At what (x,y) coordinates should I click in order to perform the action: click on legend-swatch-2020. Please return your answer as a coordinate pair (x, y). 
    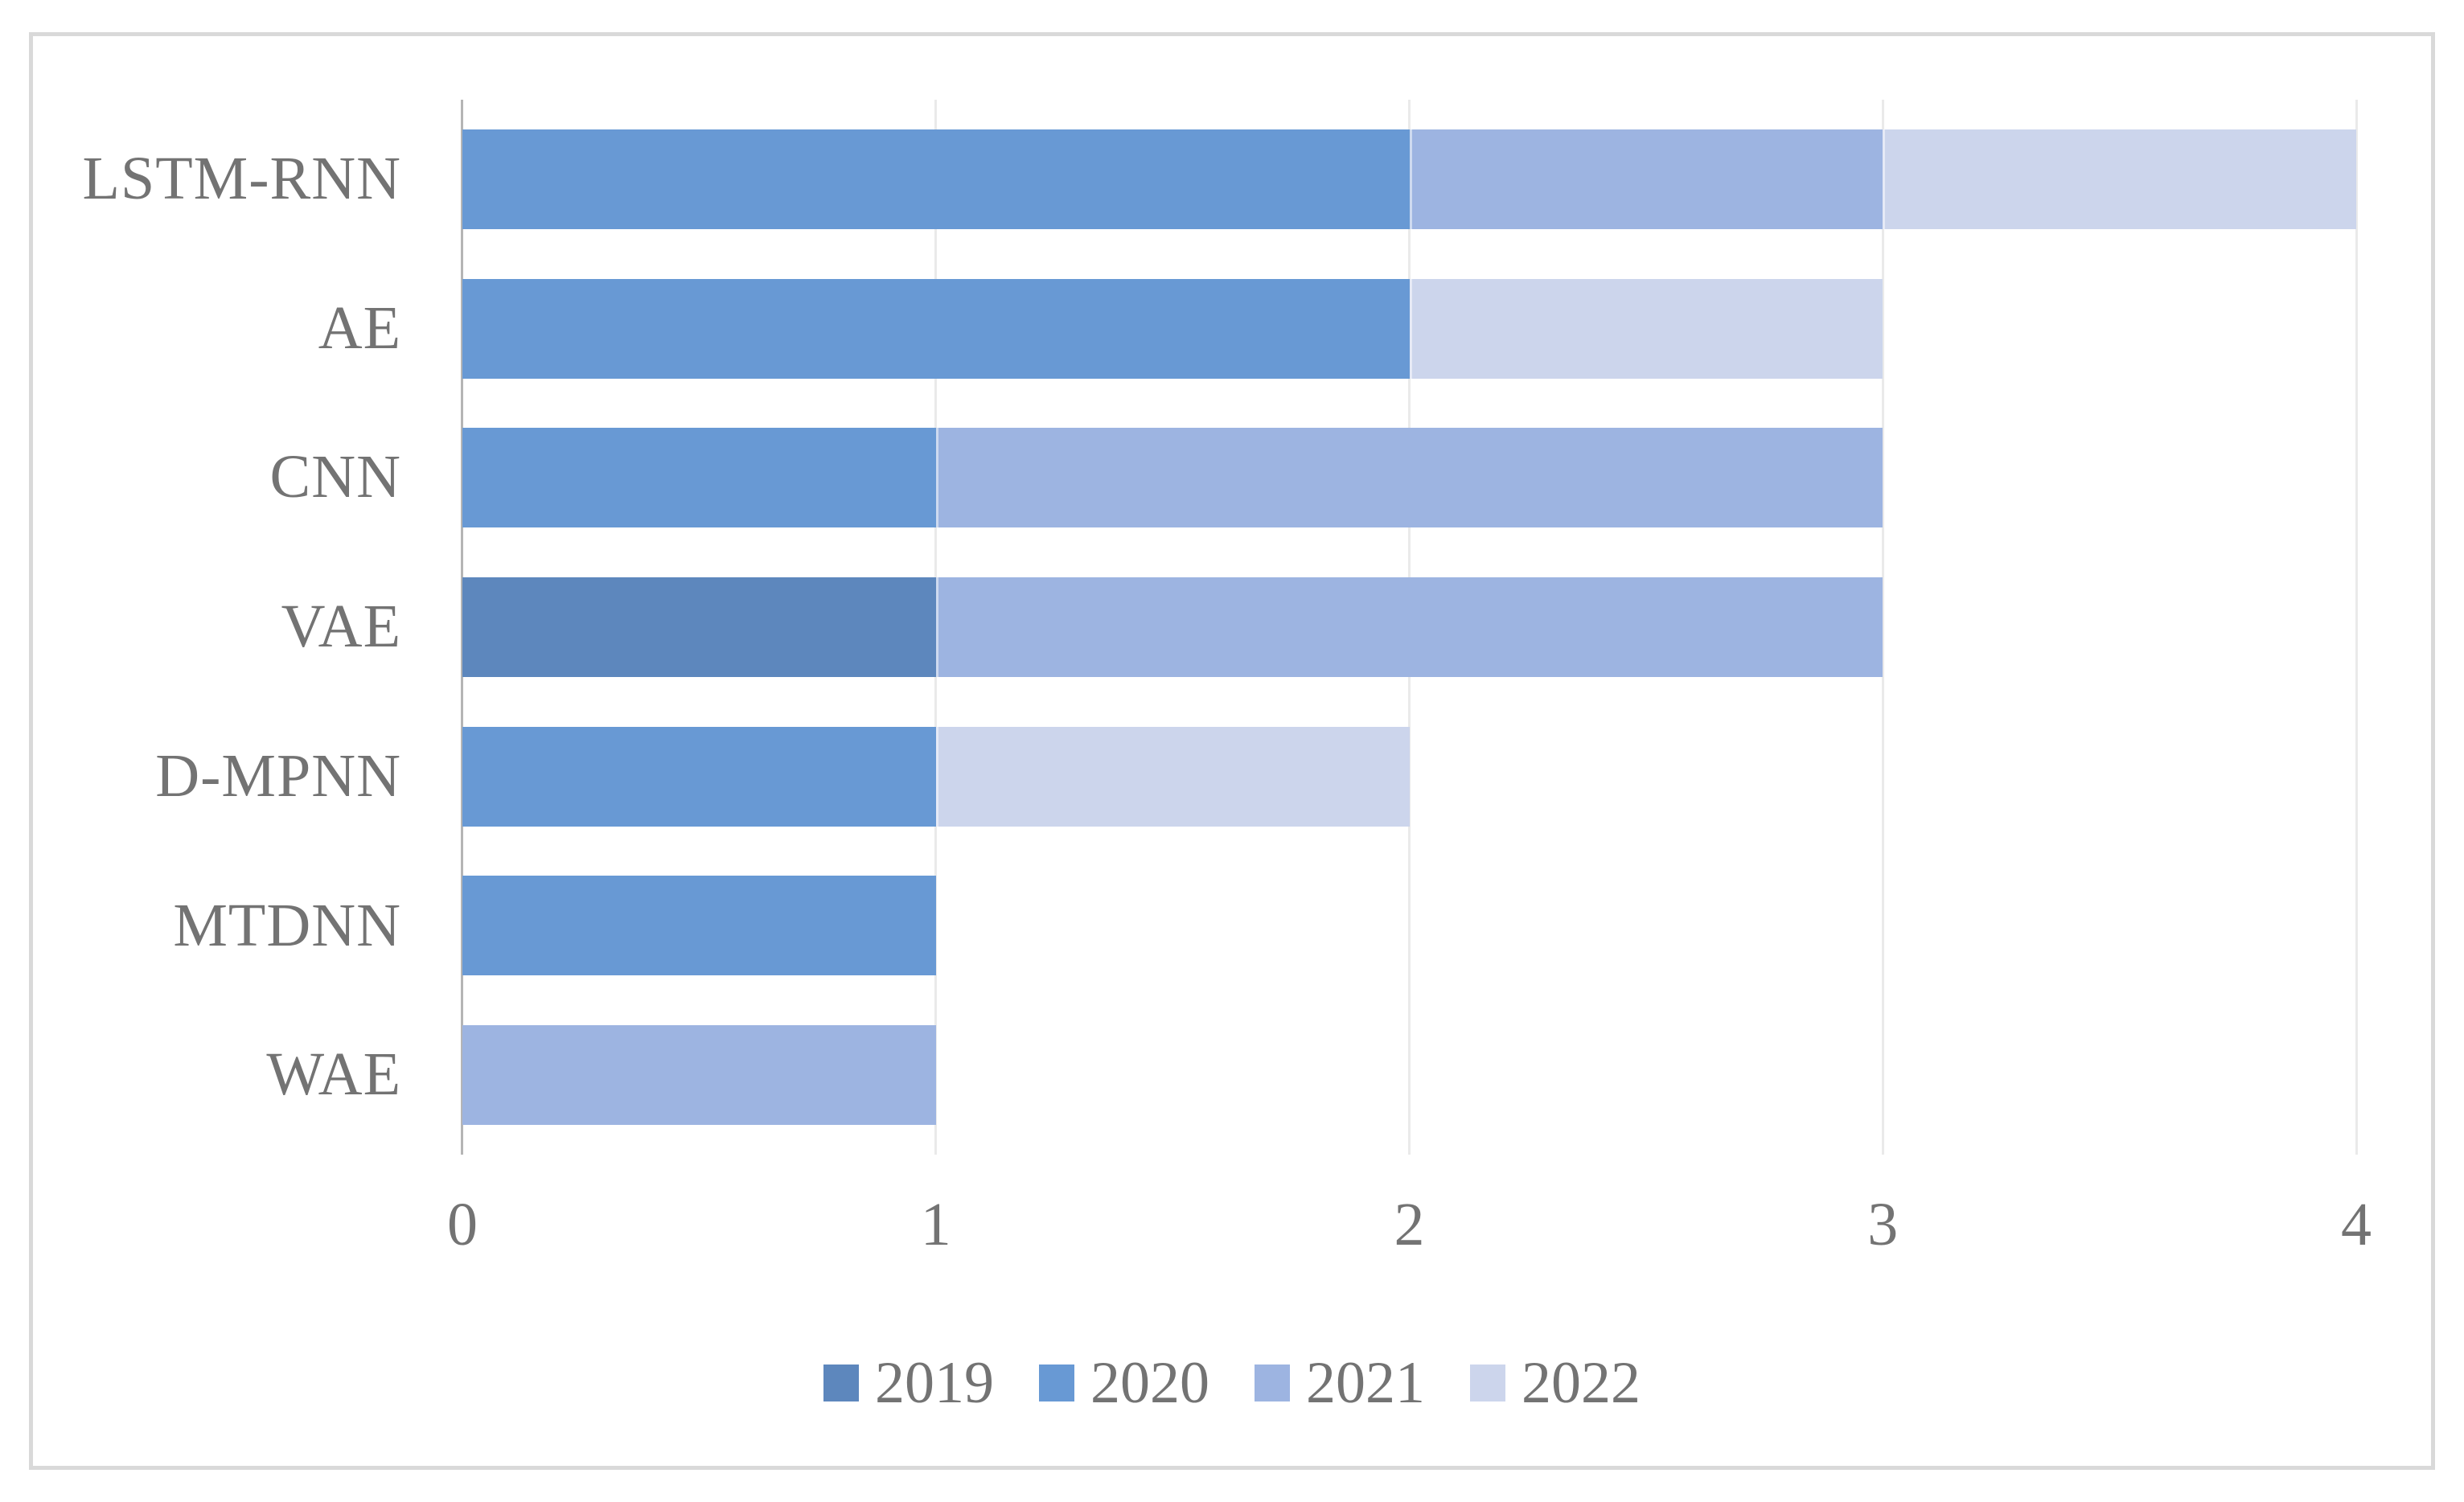
    Looking at the image, I should click on (1056, 1383).